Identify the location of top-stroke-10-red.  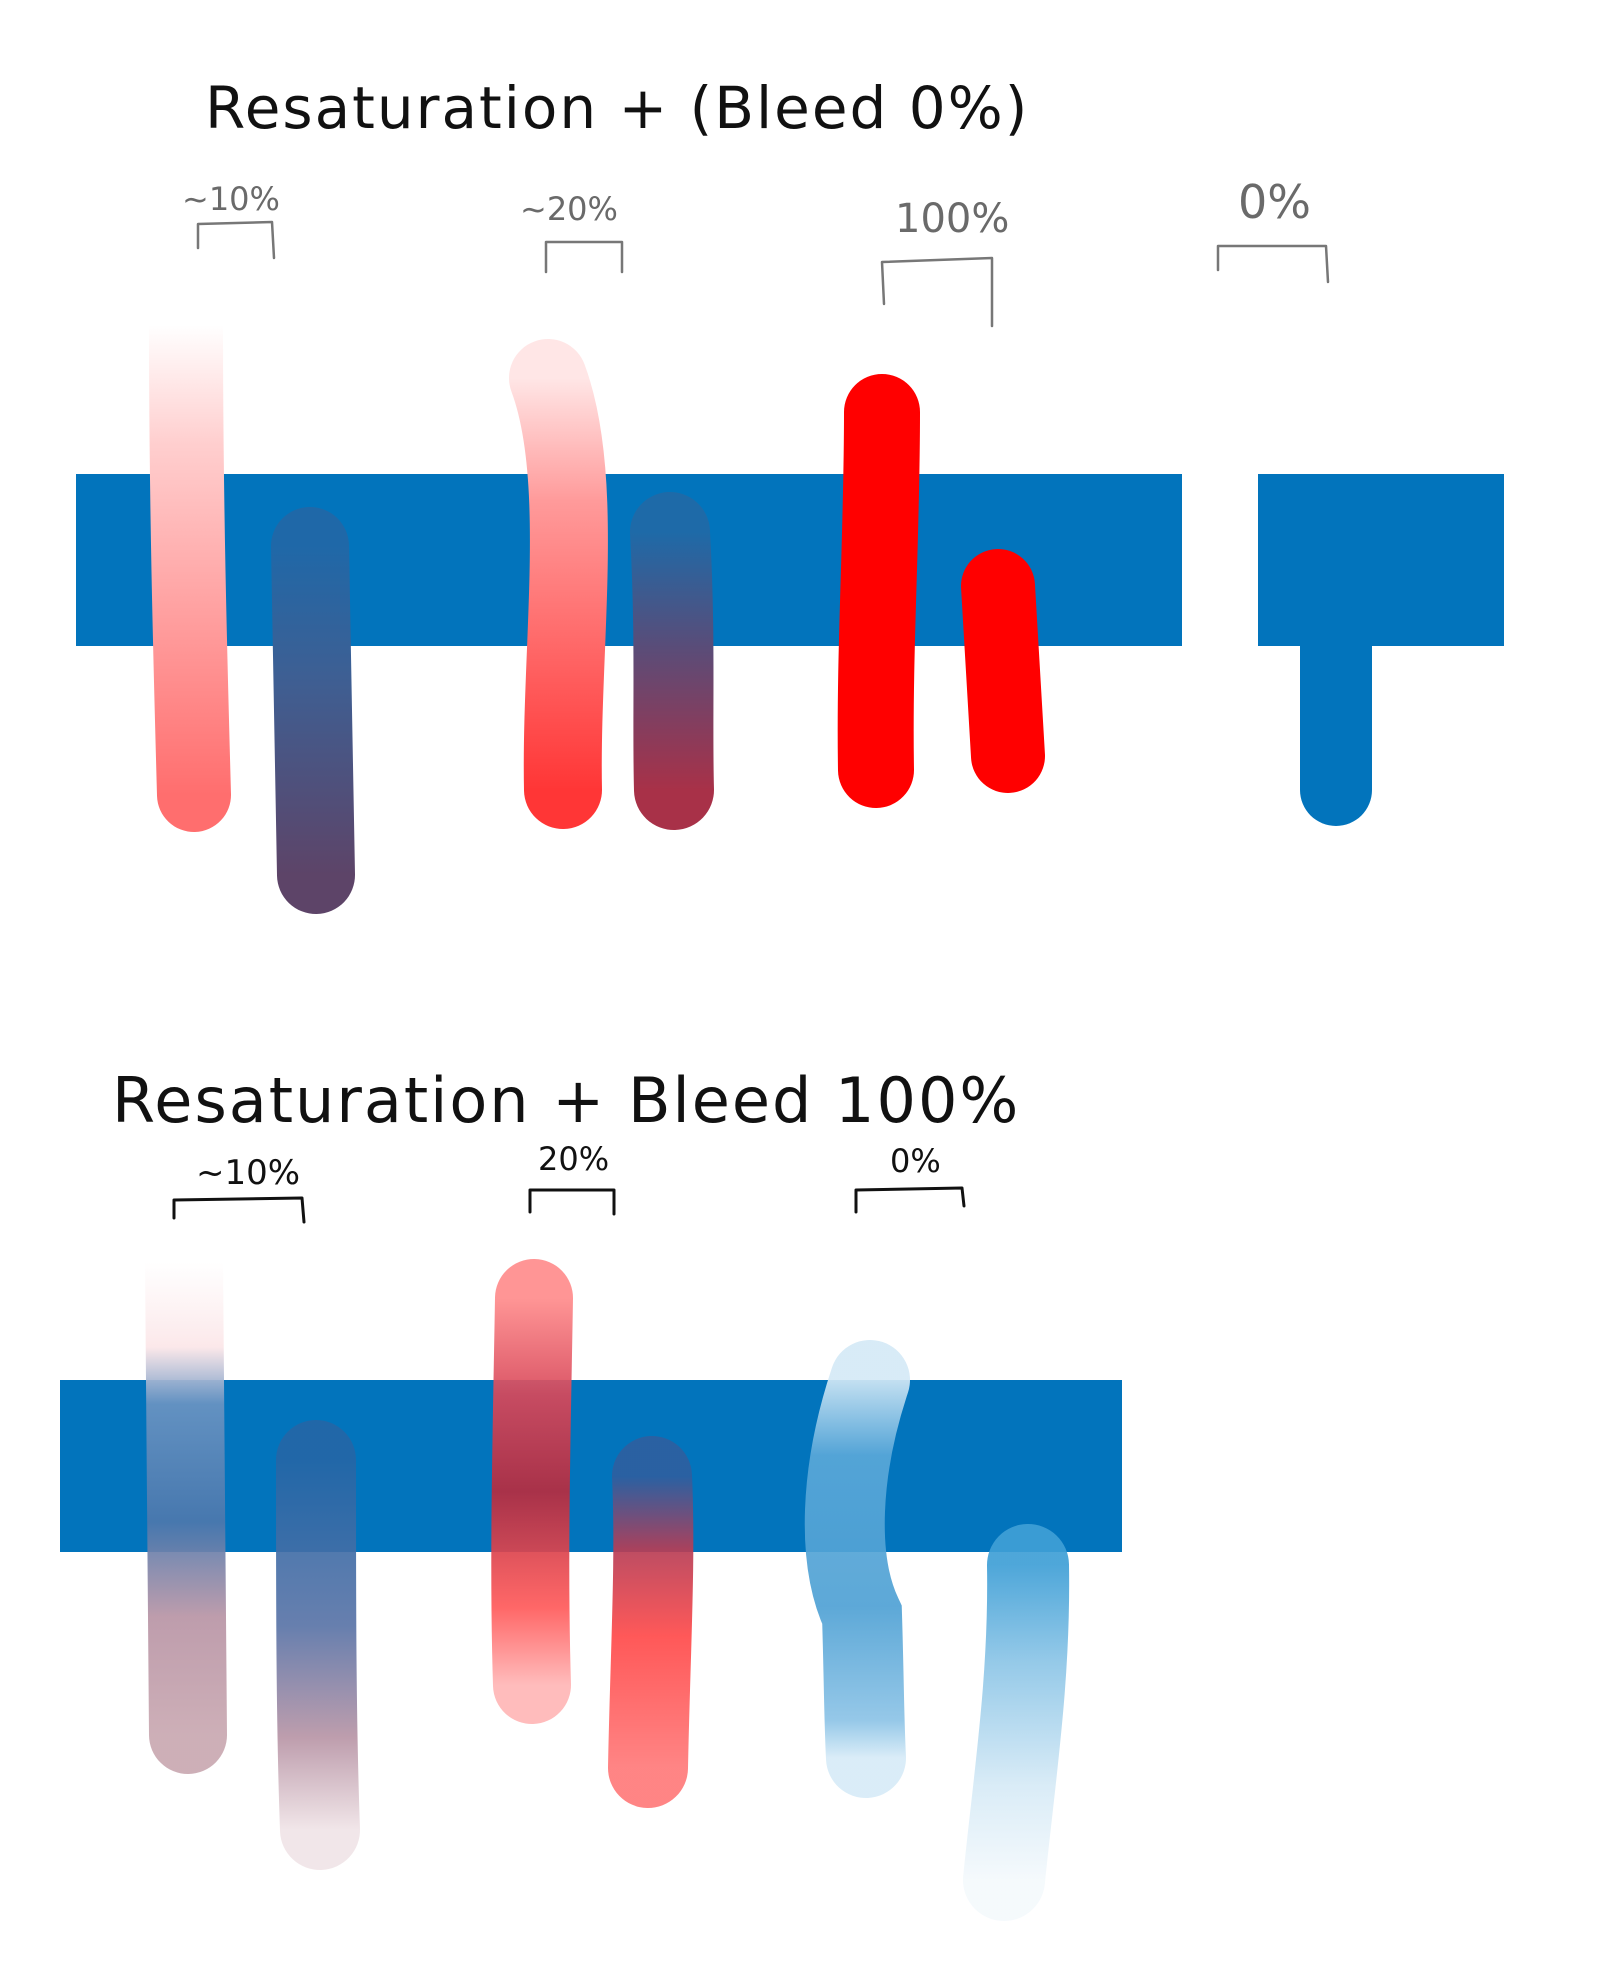
(190, 560).